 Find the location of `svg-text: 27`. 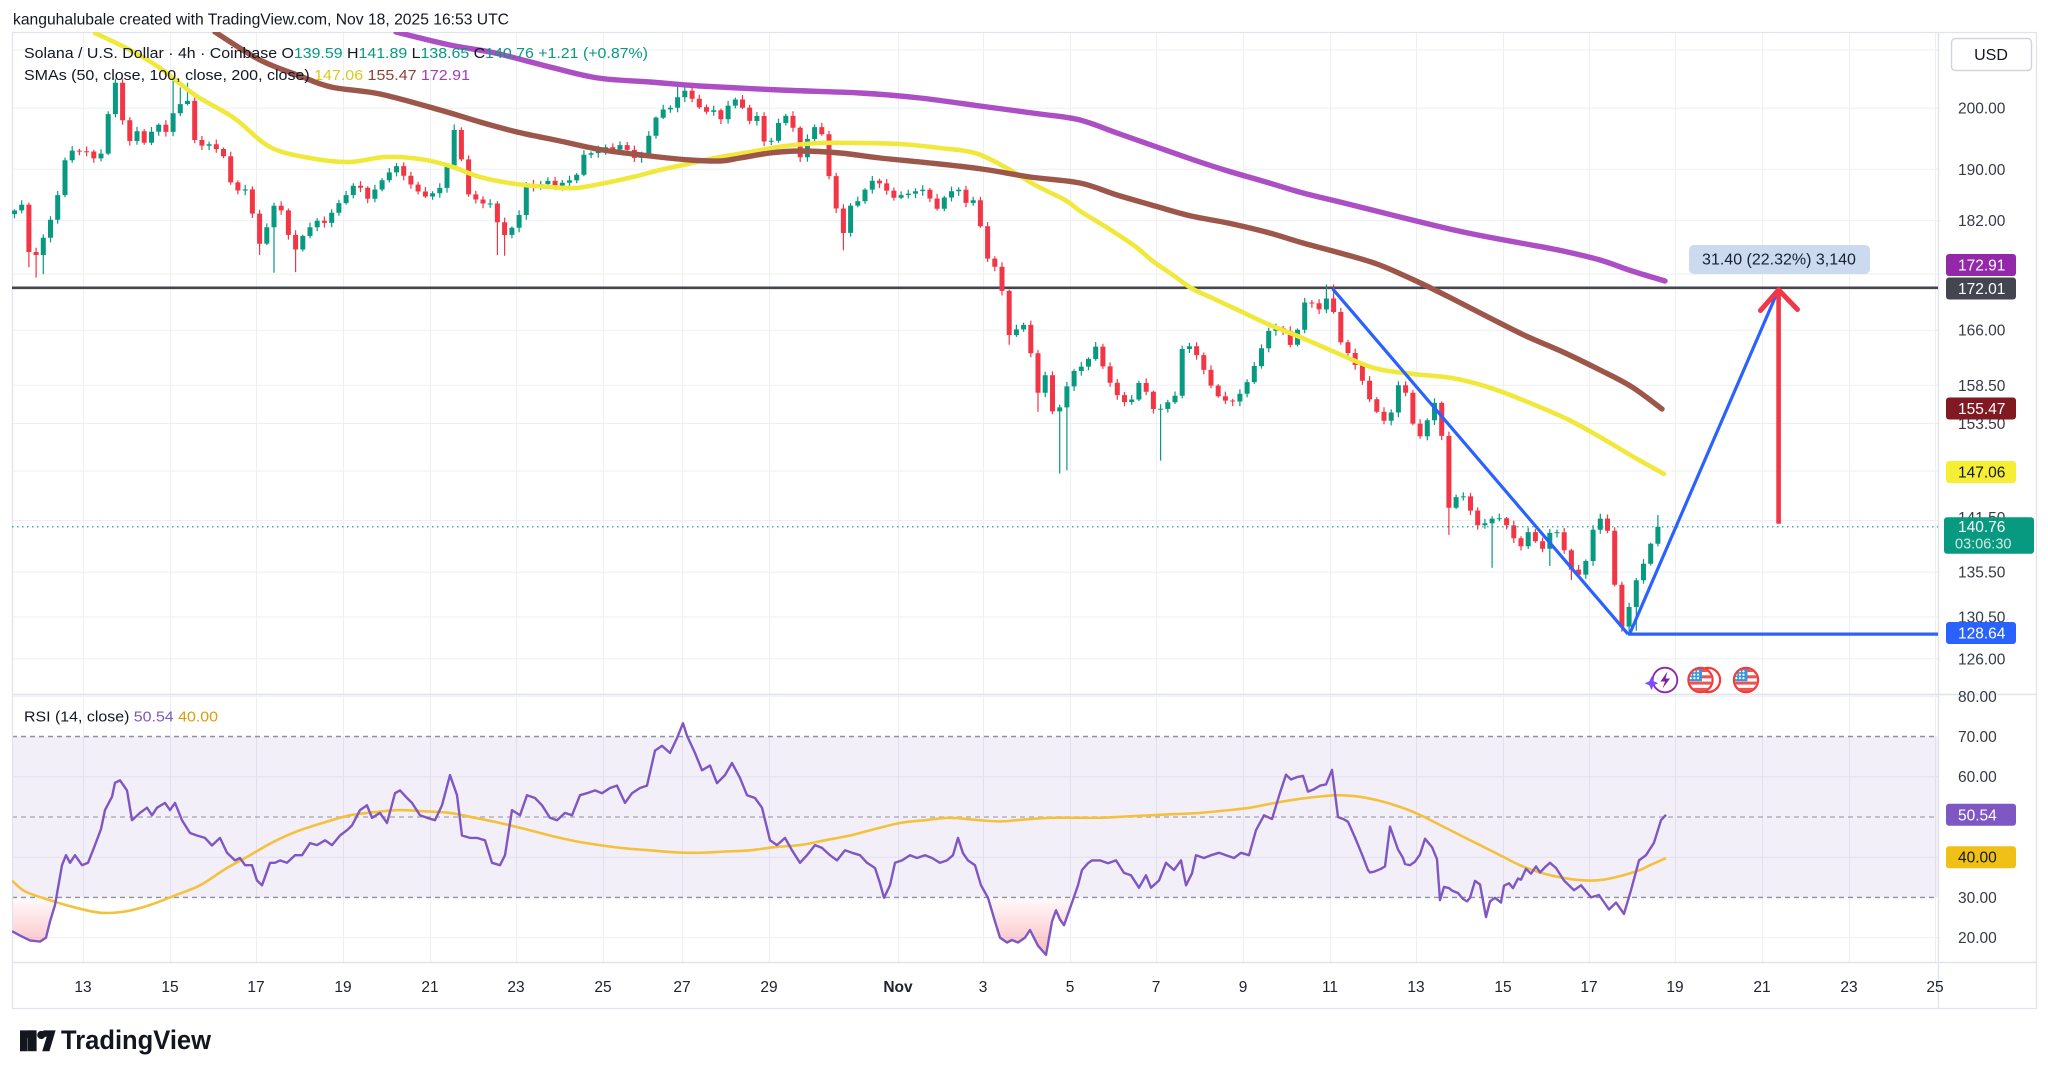

svg-text: 27 is located at coordinates (681, 987).